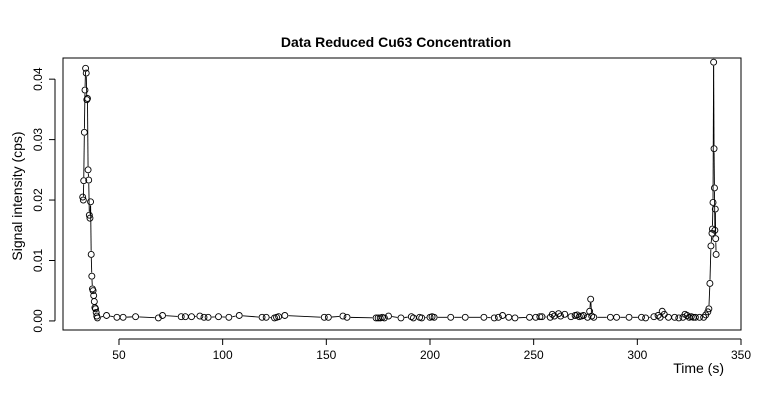  Describe the element at coordinates (38, 79) in the screenshot. I see `y-tick-label: 0.04` at that location.